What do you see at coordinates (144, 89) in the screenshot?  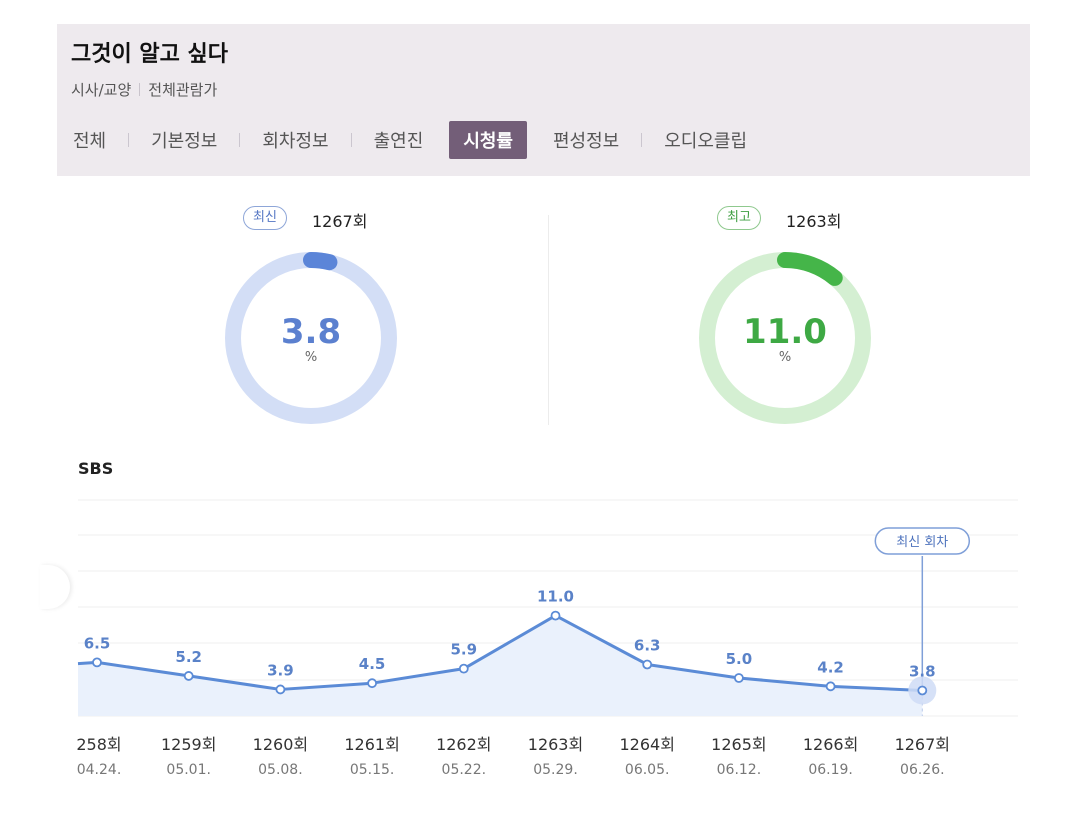 I see `program-meta: 시사/교양 전체관람가` at bounding box center [144, 89].